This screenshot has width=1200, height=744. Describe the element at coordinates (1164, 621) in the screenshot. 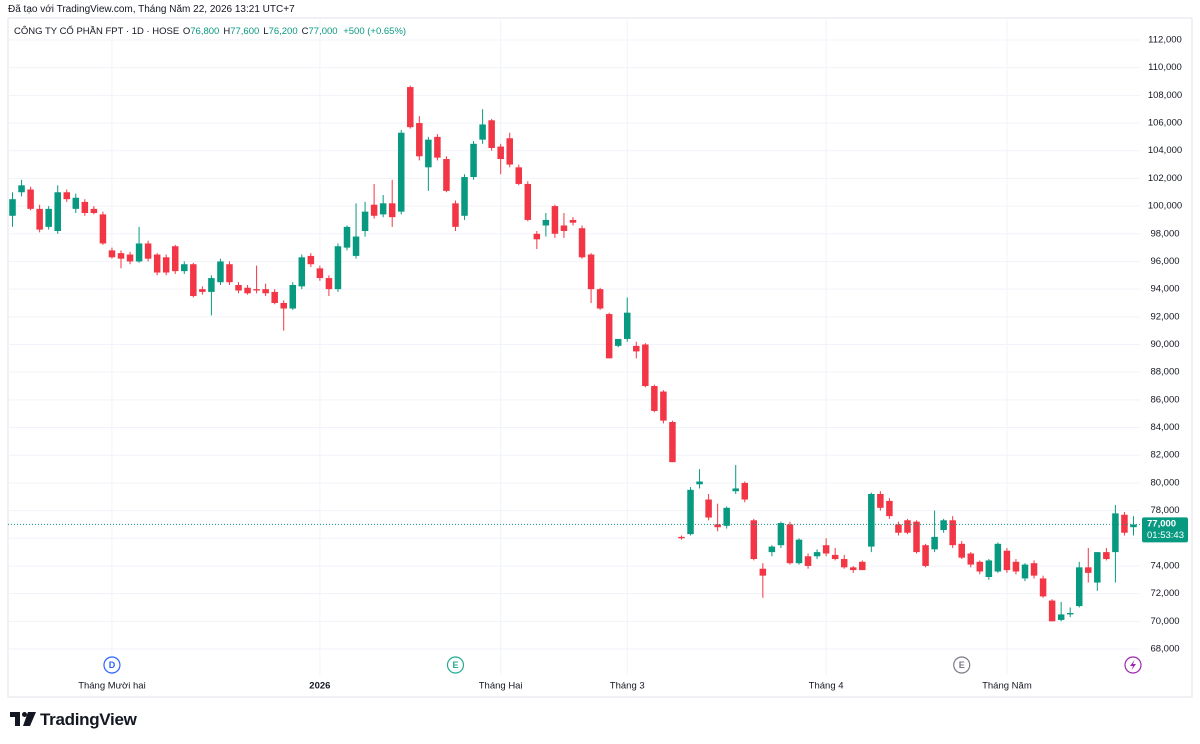

I see `y-tick-label: 70,000` at that location.